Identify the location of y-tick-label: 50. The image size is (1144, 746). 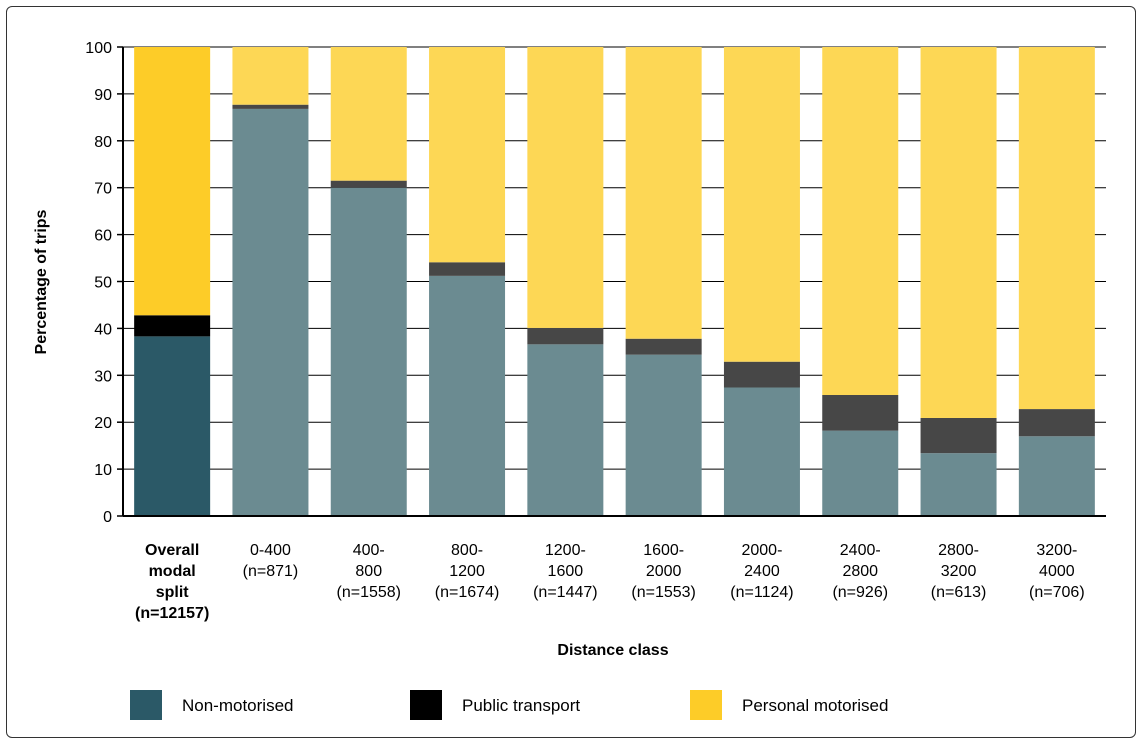
(103, 283).